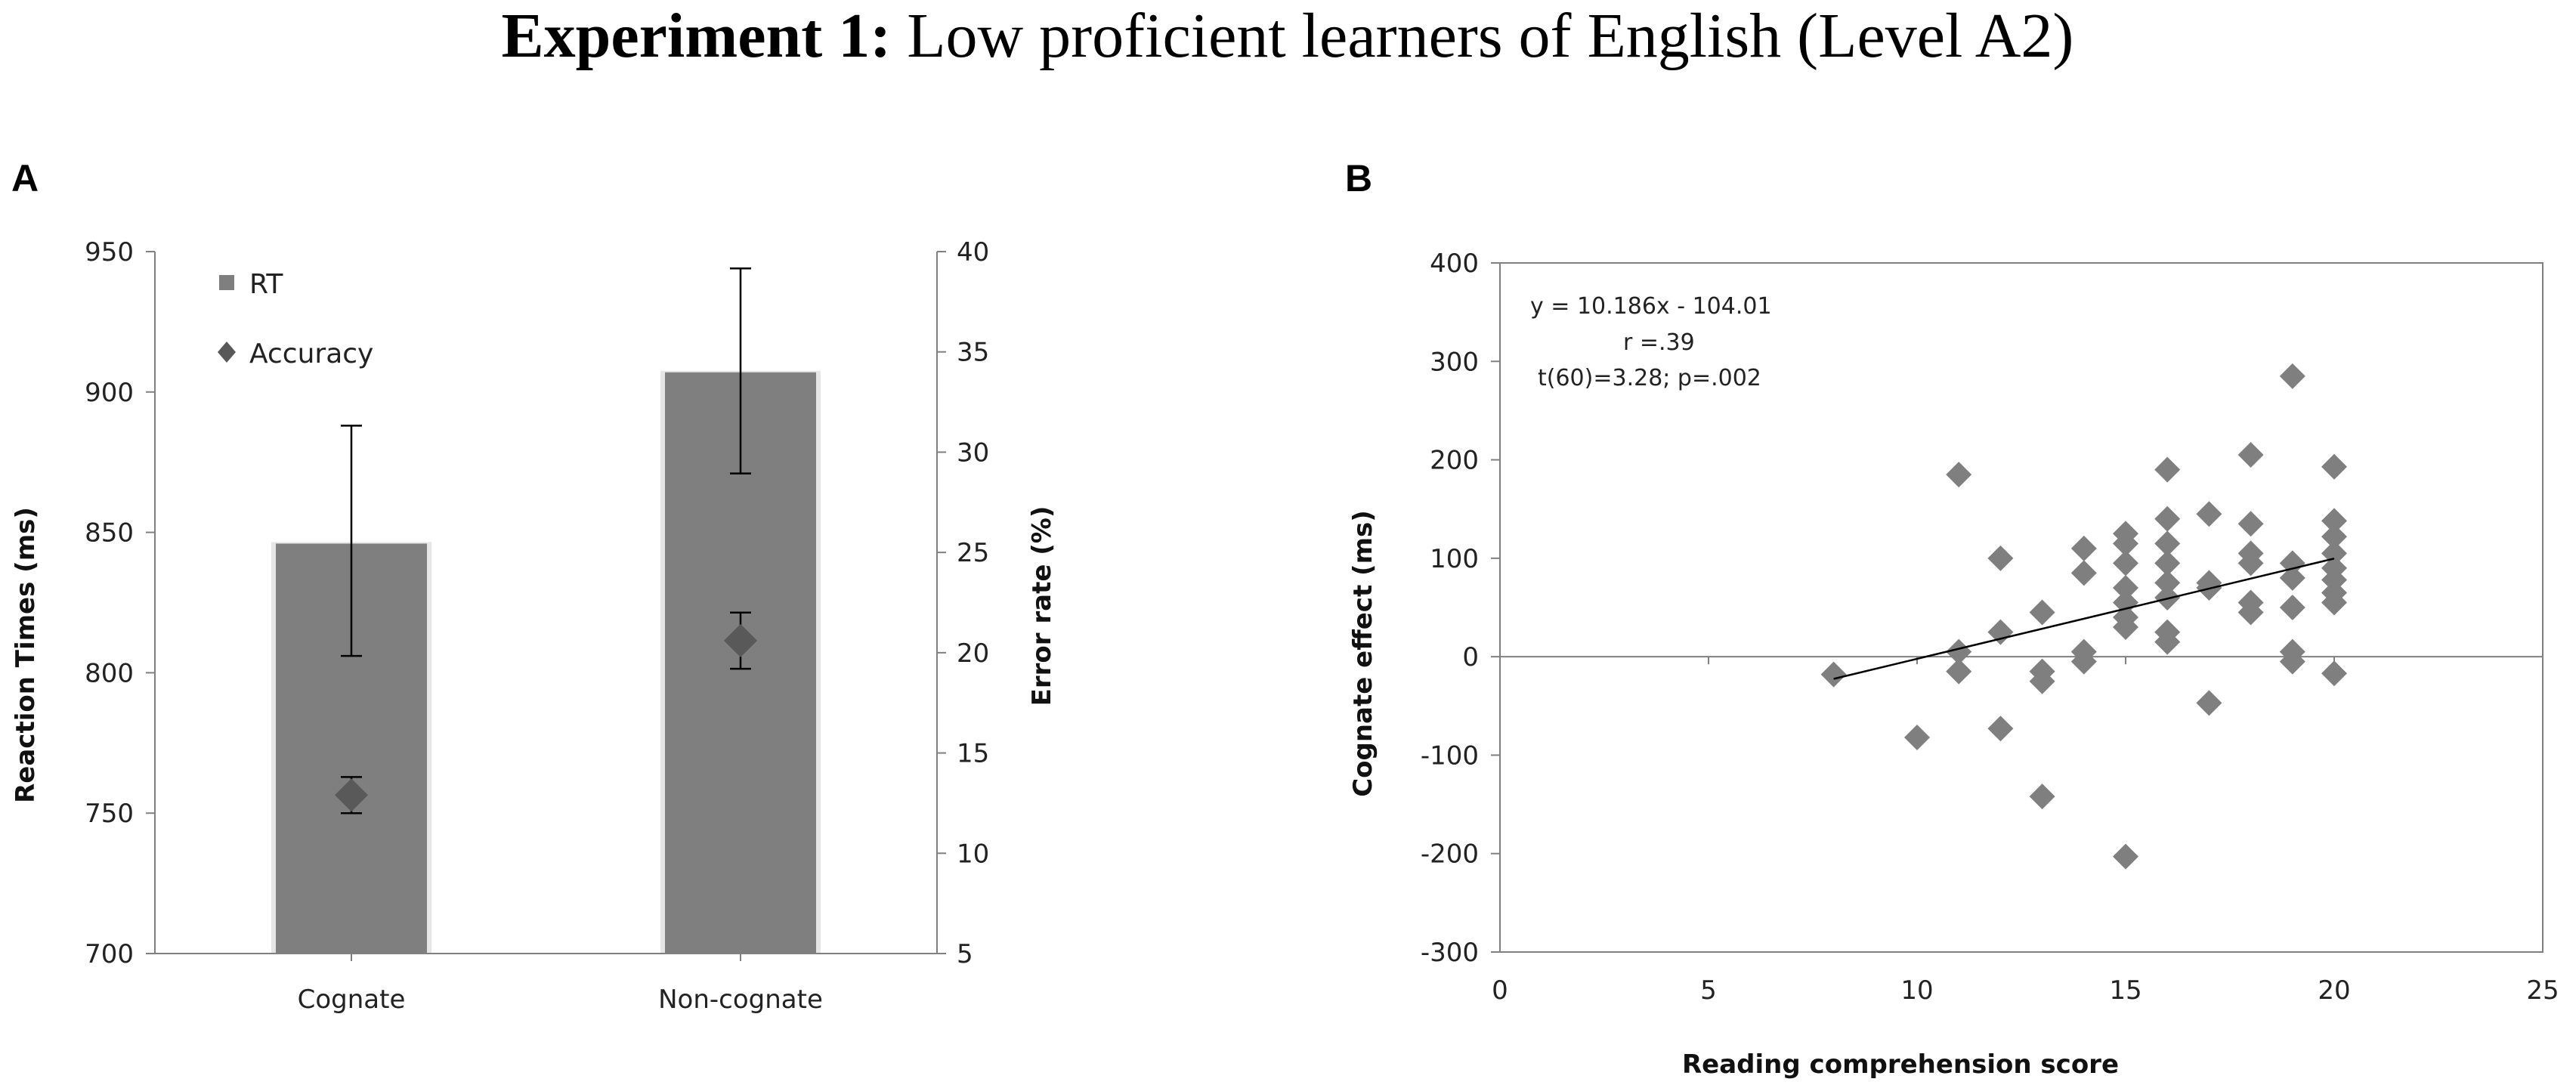  Describe the element at coordinates (2084, 619) in the screenshot. I see `trendline` at that location.